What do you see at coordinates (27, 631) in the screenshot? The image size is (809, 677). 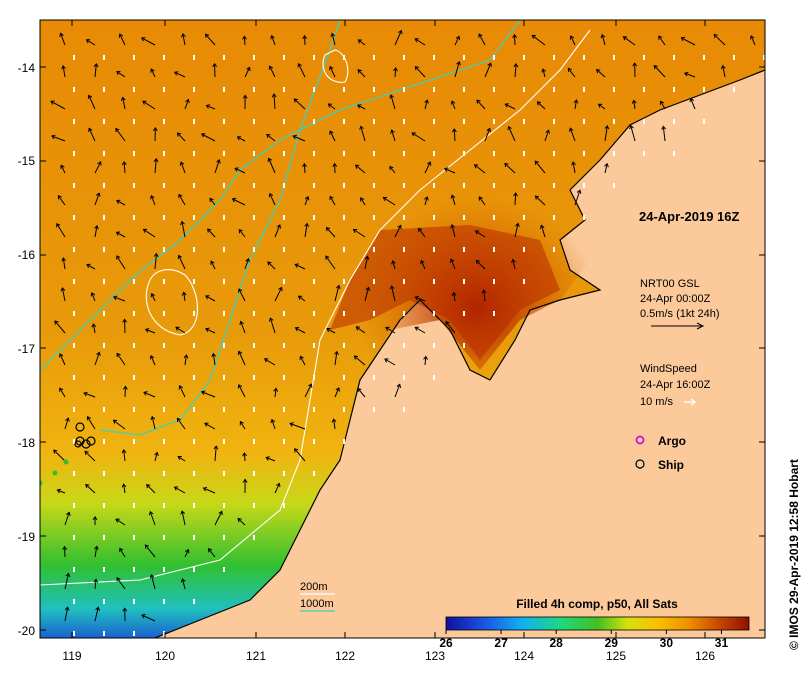 I see `lat-tick-label: -20` at bounding box center [27, 631].